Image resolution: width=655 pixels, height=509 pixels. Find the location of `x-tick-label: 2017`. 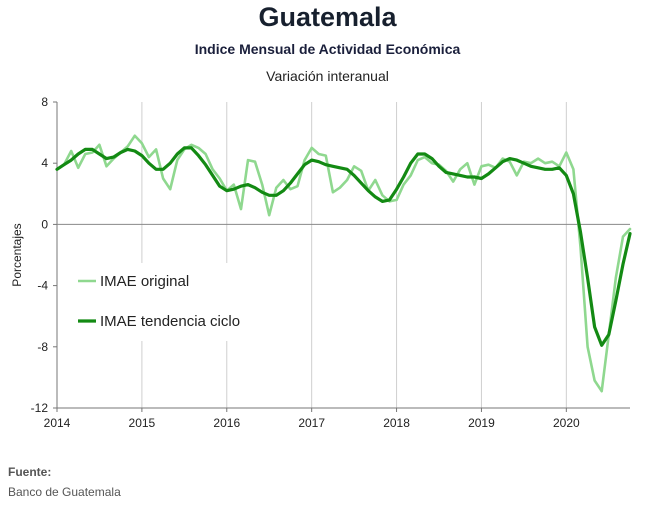

x-tick-label: 2017 is located at coordinates (311, 423).